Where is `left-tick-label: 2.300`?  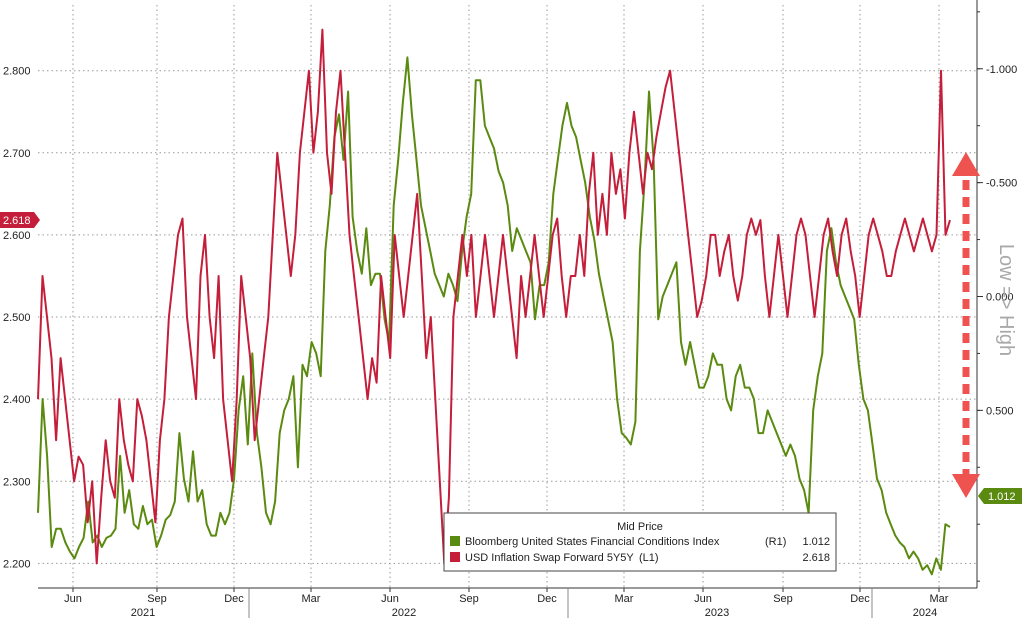
left-tick-label: 2.300 is located at coordinates (17, 482).